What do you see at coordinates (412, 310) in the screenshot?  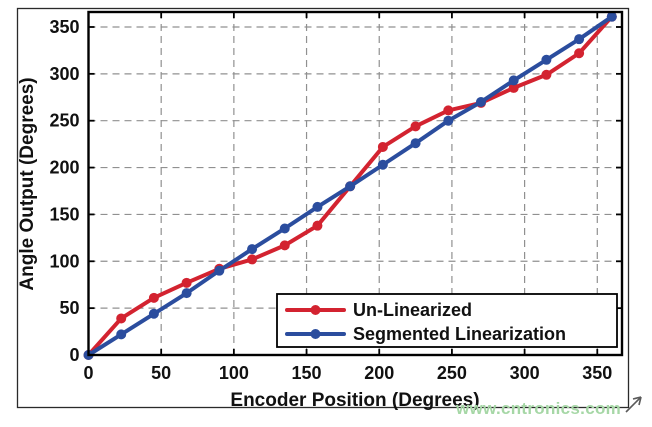 I see `legend-label-unlinearized: Un-Linearized` at bounding box center [412, 310].